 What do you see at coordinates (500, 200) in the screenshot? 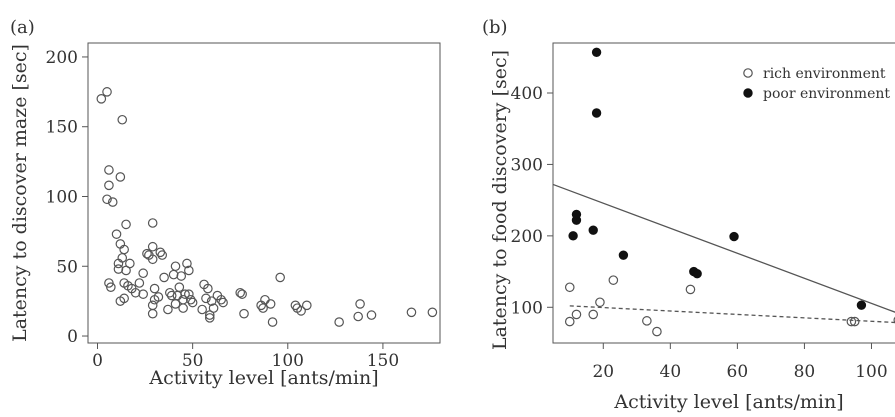
I see `panel-b-y-axis-label: Latency to food discovery [sec]` at bounding box center [500, 200].